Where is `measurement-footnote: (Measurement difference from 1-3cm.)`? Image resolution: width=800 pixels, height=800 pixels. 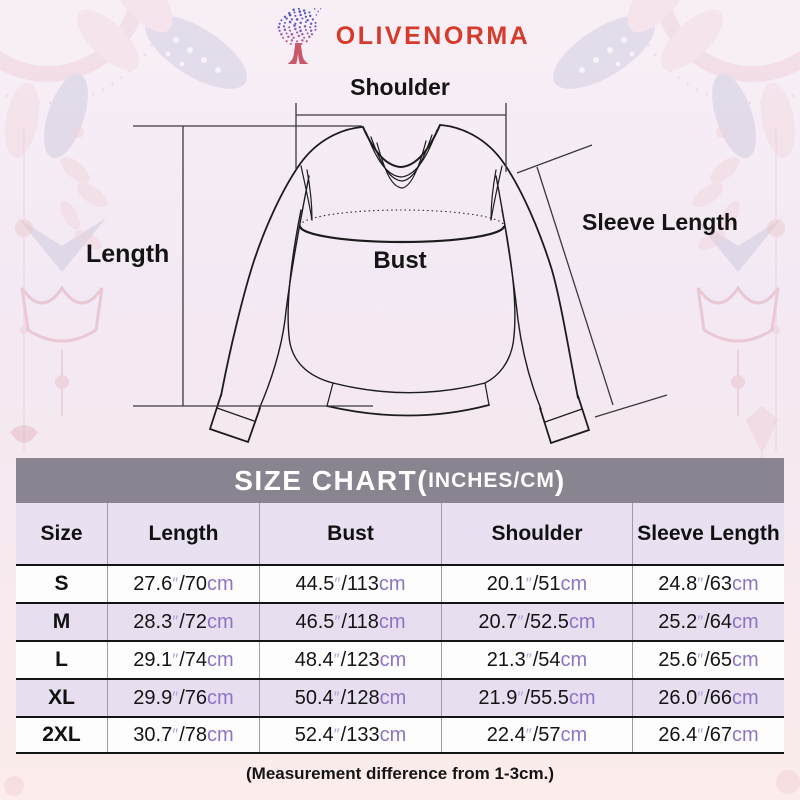 measurement-footnote: (Measurement difference from 1-3cm.) is located at coordinates (400, 773).